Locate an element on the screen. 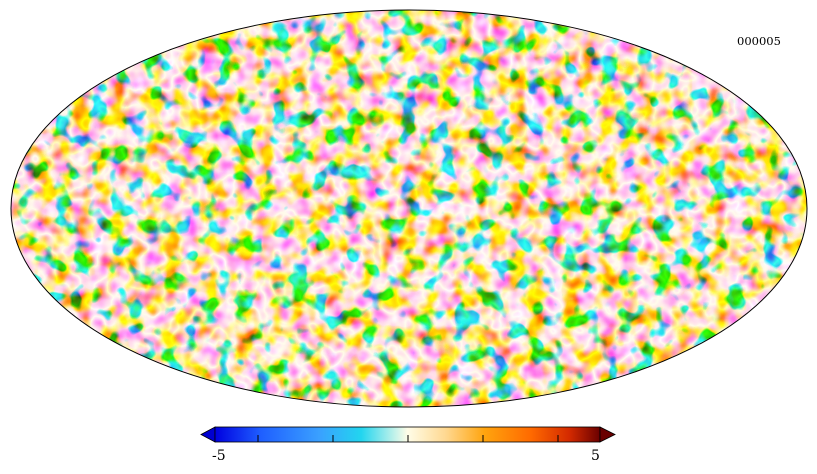  colorbar-max-label: 5 is located at coordinates (595, 456).